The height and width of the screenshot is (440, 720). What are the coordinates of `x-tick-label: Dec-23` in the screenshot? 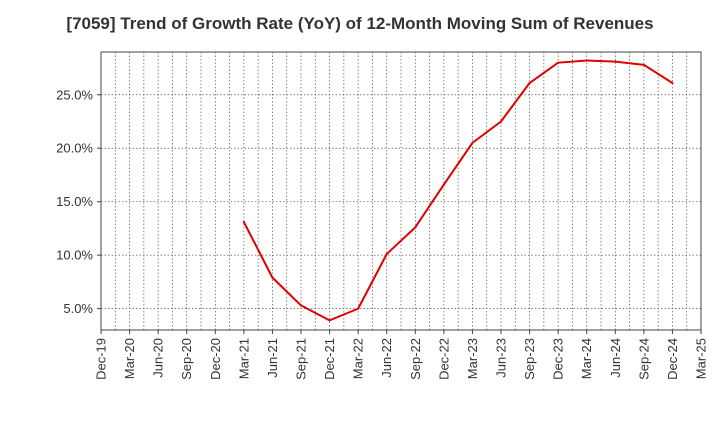 It's located at (558, 359).